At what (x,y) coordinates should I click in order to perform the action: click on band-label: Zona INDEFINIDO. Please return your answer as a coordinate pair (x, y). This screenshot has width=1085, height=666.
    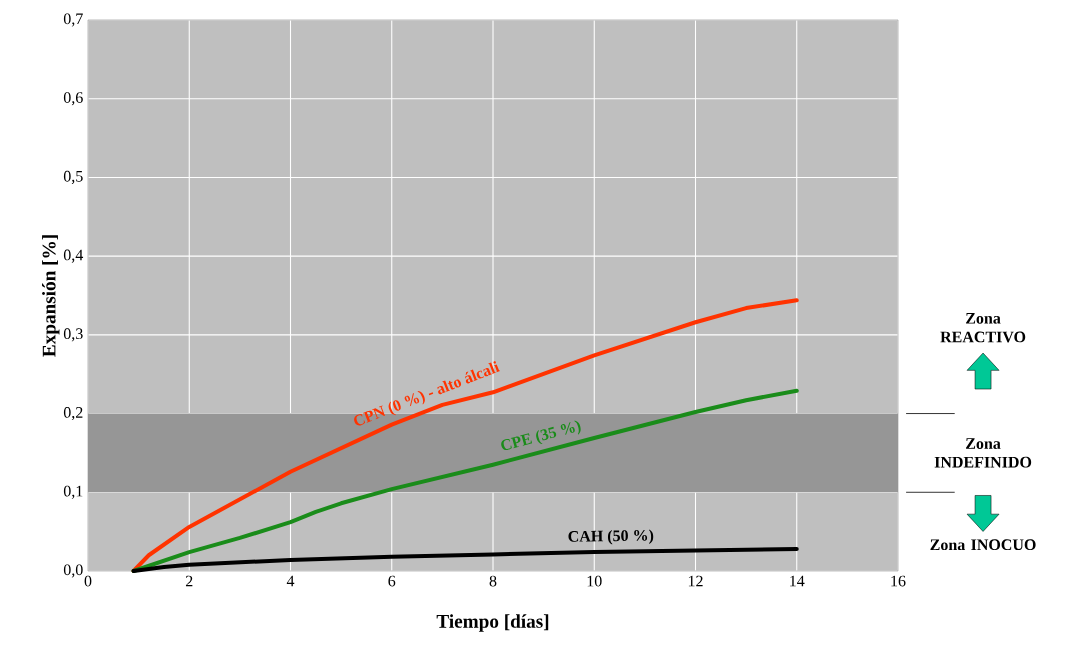
    Looking at the image, I should click on (983, 453).